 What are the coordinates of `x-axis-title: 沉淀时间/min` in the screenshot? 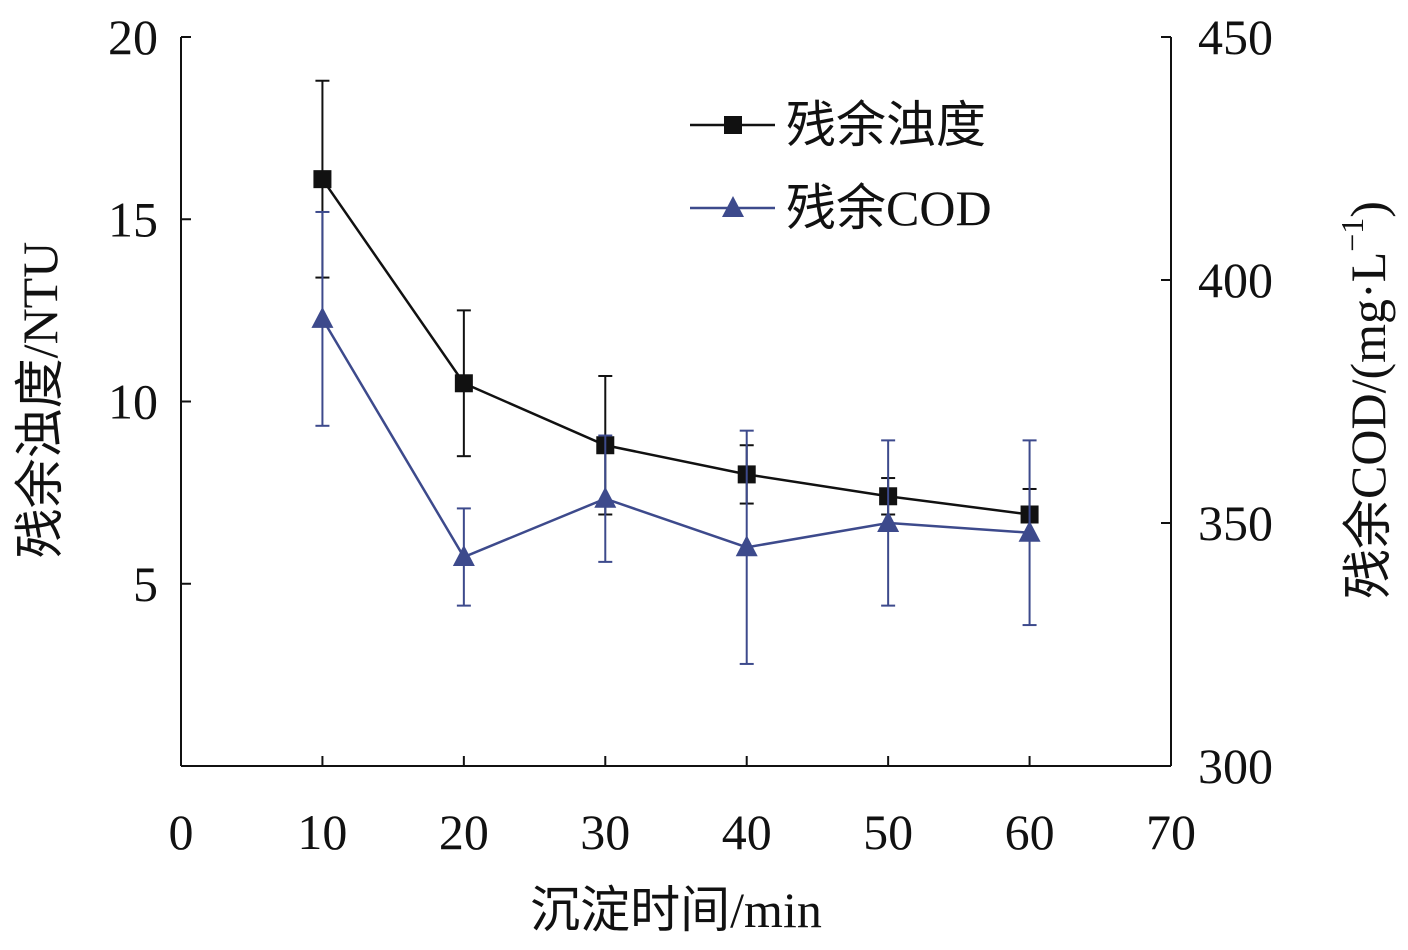 It's located at (676, 910).